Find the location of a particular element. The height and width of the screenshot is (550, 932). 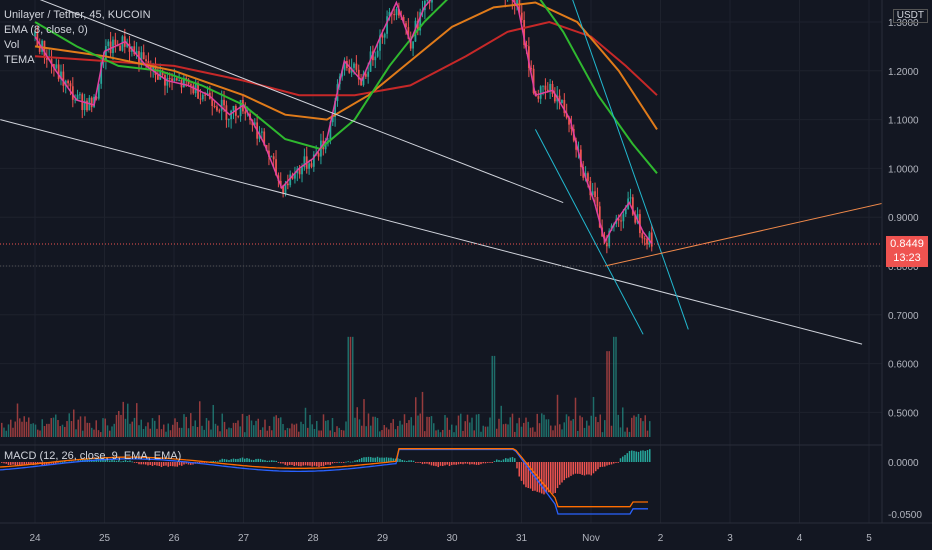

macd-tick-label: 0.0000 is located at coordinates (903, 463).